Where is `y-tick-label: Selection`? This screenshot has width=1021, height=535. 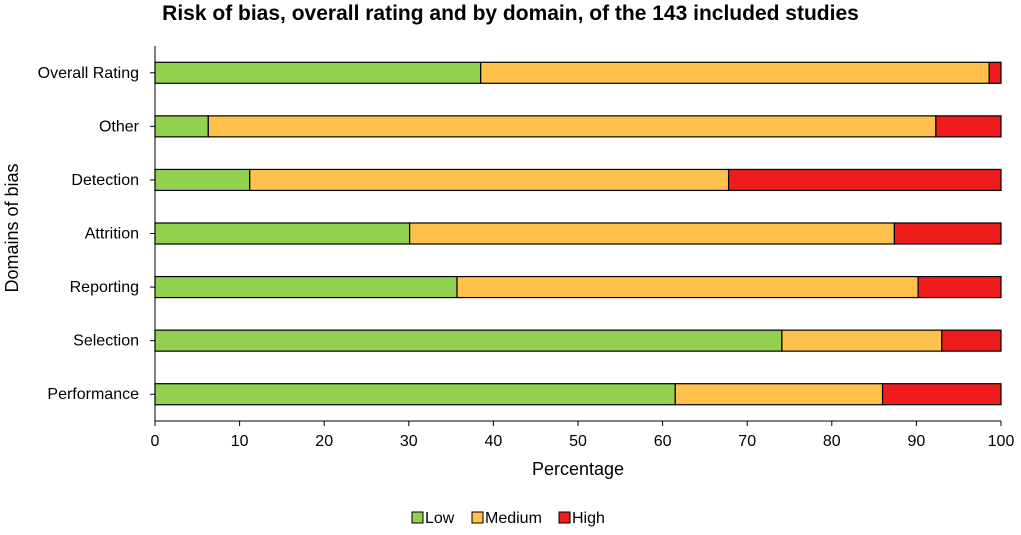 y-tick-label: Selection is located at coordinates (106, 341).